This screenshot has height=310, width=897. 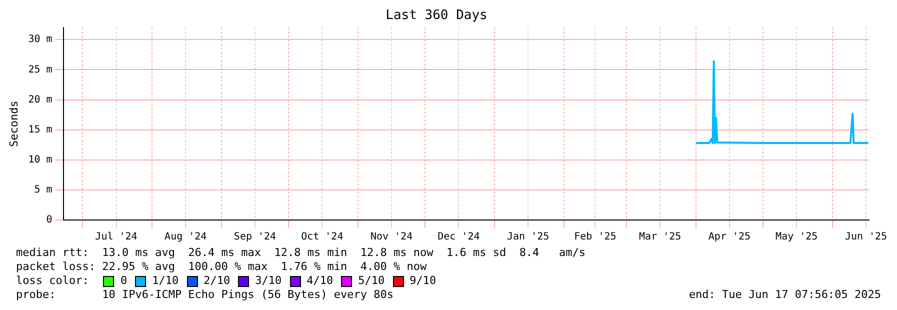 What do you see at coordinates (423, 281) in the screenshot?
I see `legend-label: 9/10` at bounding box center [423, 281].